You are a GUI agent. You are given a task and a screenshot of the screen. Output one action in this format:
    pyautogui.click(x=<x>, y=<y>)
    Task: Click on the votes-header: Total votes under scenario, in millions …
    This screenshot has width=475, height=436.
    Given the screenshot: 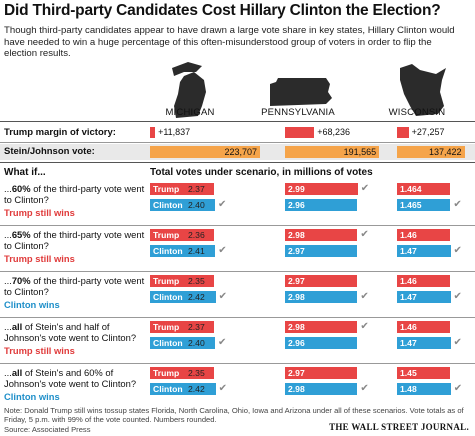 What is the action you would take?
    pyautogui.click(x=261, y=172)
    